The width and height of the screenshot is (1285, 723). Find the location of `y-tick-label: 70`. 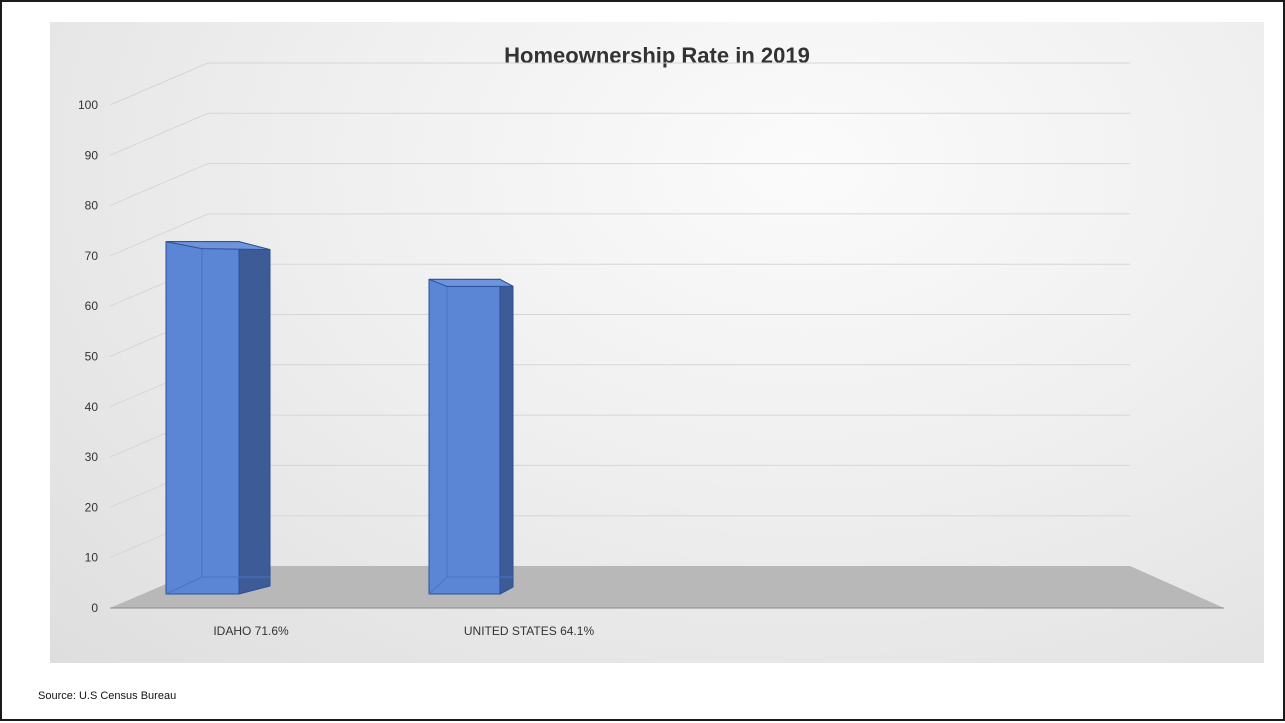

y-tick-label: 70 is located at coordinates (92, 256).